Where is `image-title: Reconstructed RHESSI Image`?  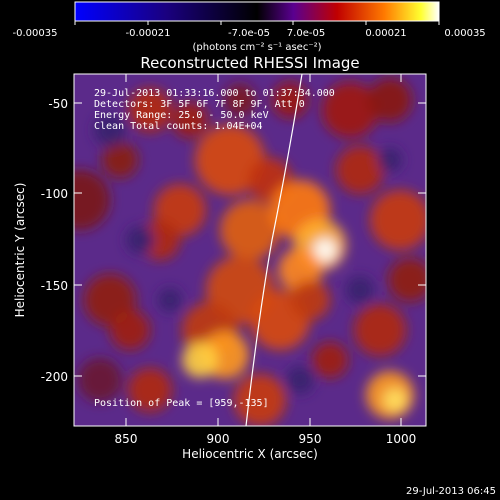
image-title: Reconstructed RHESSI Image is located at coordinates (249, 63).